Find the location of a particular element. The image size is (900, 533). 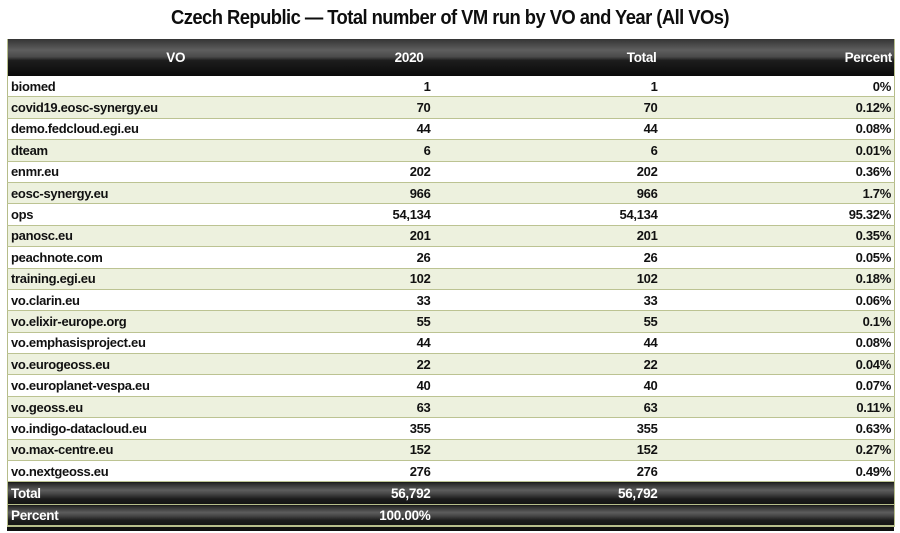

vo-2020-cell: 22 is located at coordinates (393, 364).